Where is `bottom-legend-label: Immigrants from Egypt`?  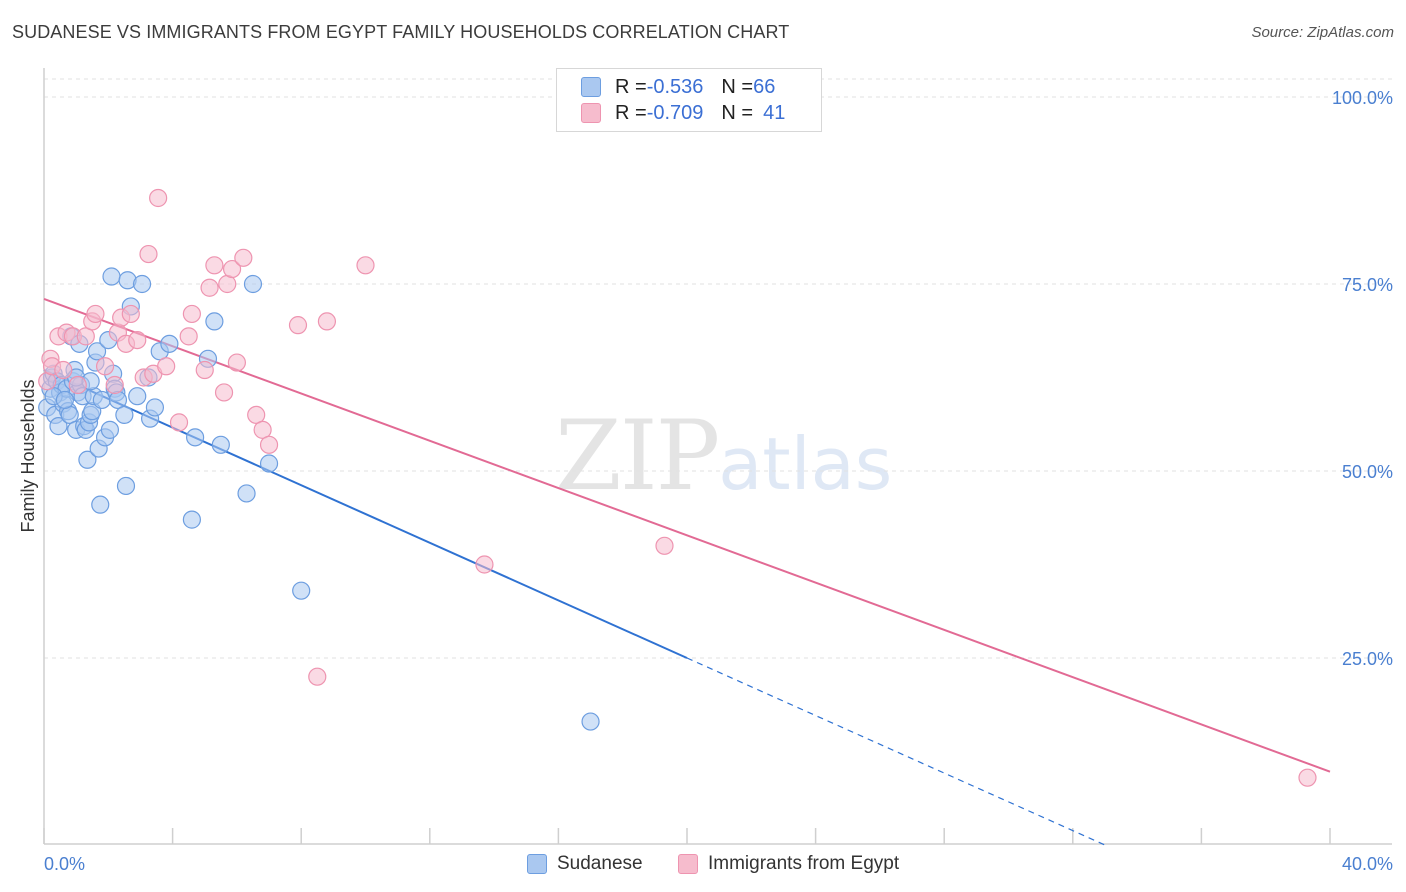
bottom-legend-label: Immigrants from Egypt is located at coordinates (804, 863).